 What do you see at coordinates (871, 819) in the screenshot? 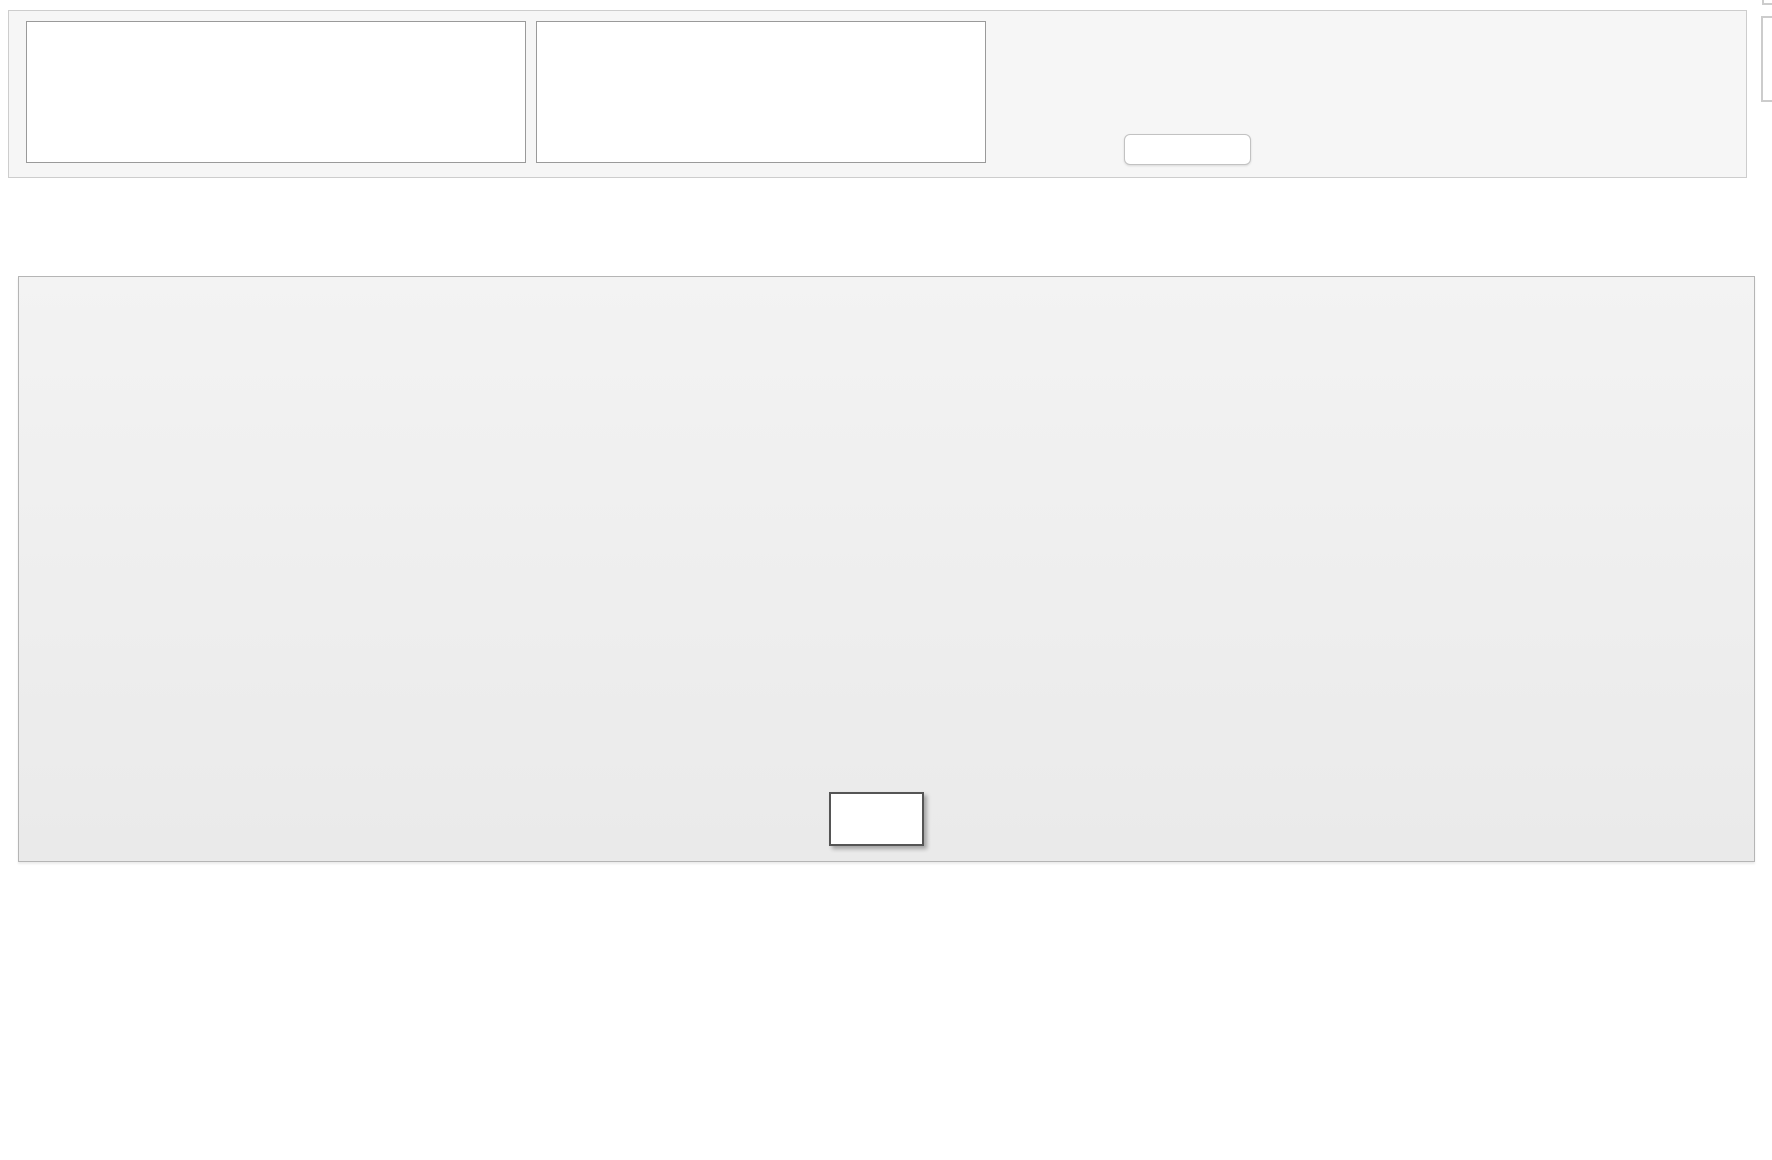
I see `legend-series-marker-icon` at bounding box center [871, 819].